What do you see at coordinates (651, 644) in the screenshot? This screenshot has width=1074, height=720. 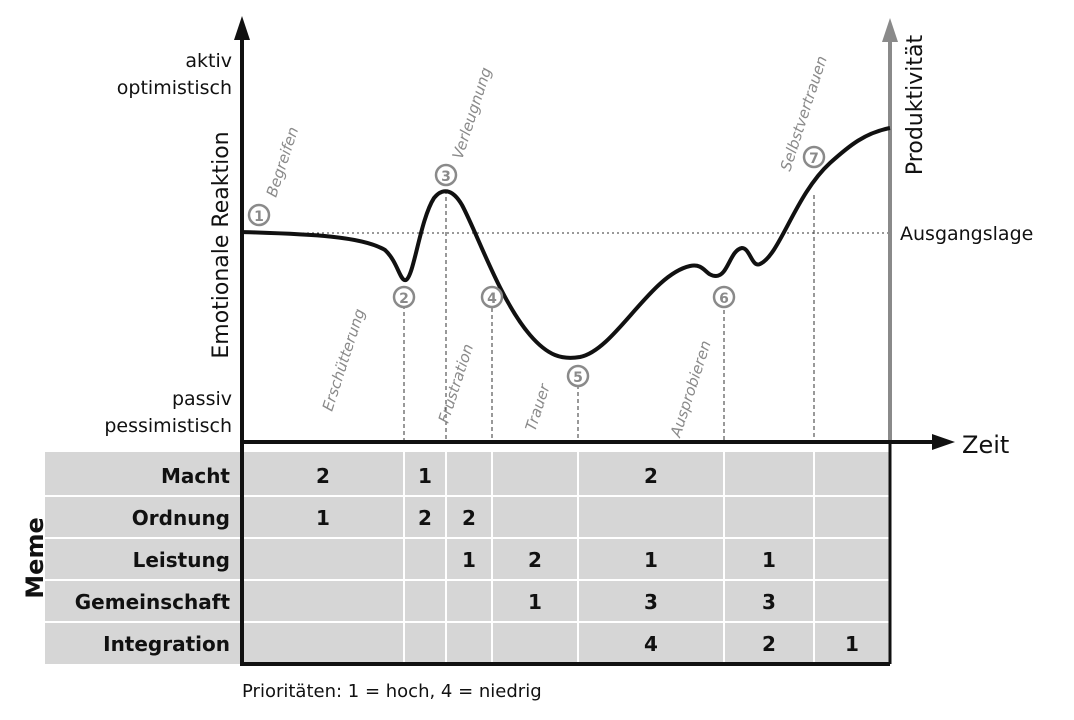 I see `table-cell: 4` at bounding box center [651, 644].